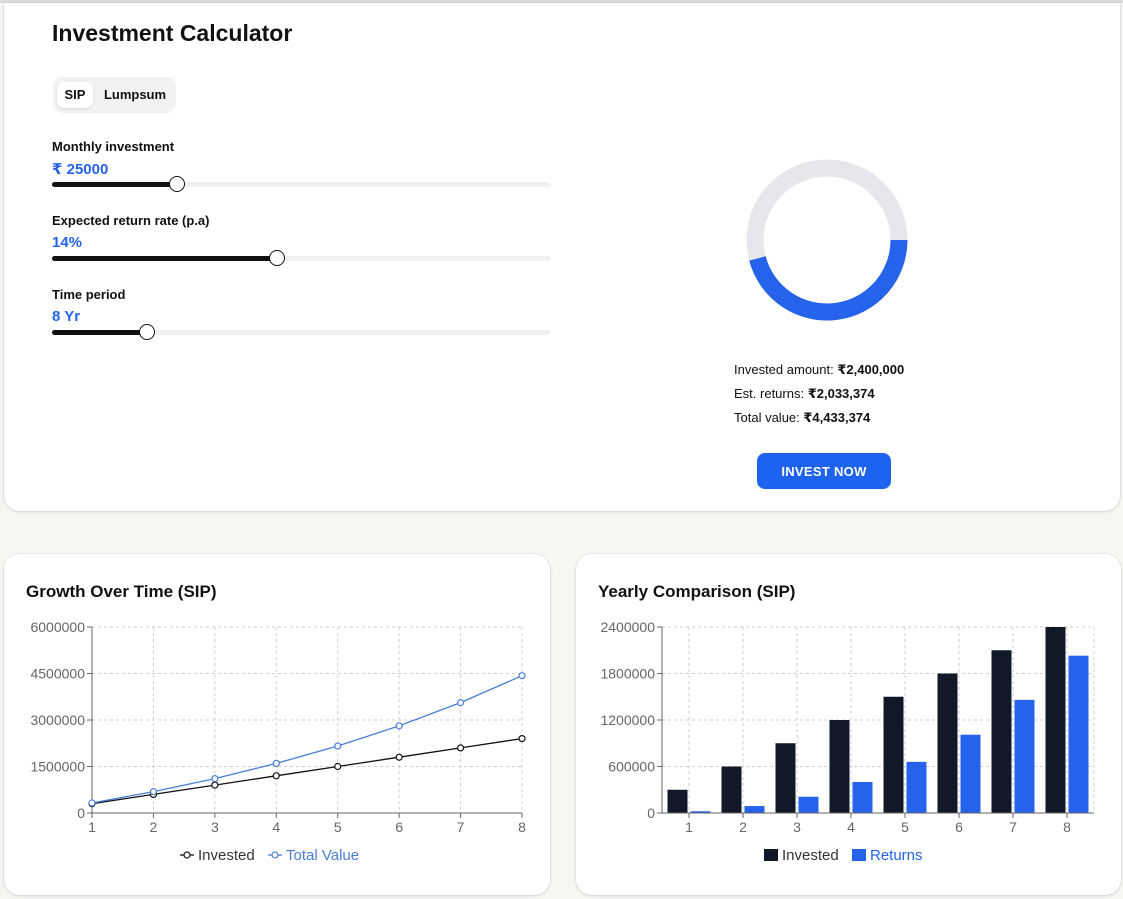  I want to click on y-tick-label: 6000000, so click(57, 627).